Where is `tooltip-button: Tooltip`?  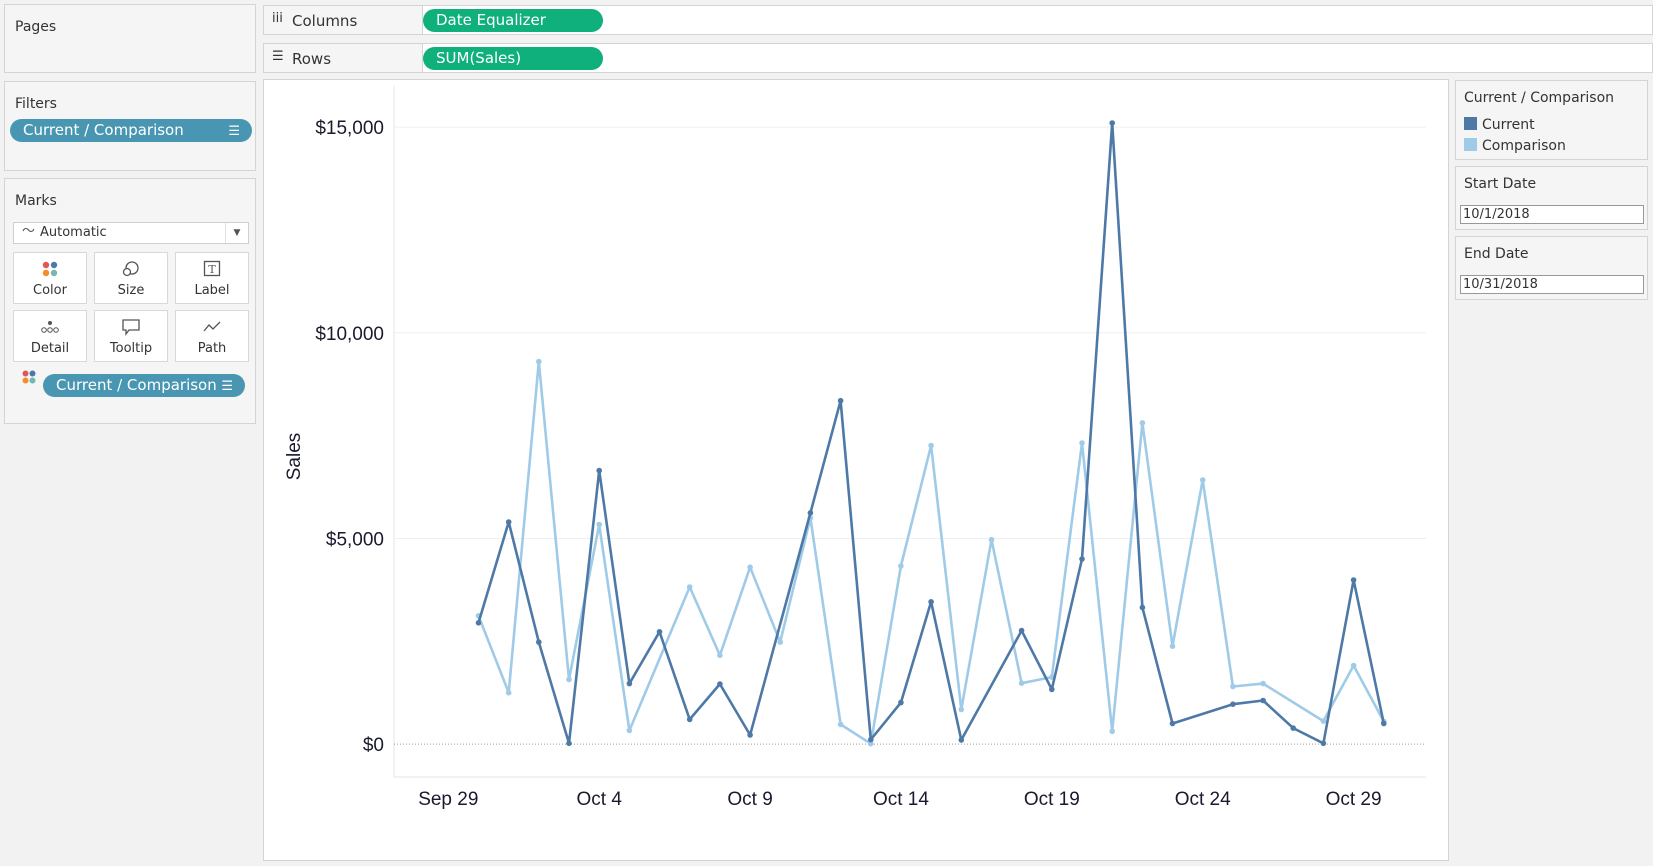
tooltip-button: Tooltip is located at coordinates (131, 336).